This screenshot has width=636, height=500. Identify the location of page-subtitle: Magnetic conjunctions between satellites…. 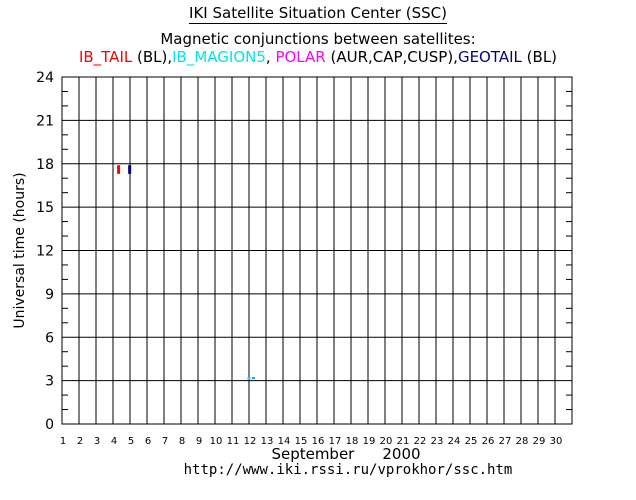
(318, 39).